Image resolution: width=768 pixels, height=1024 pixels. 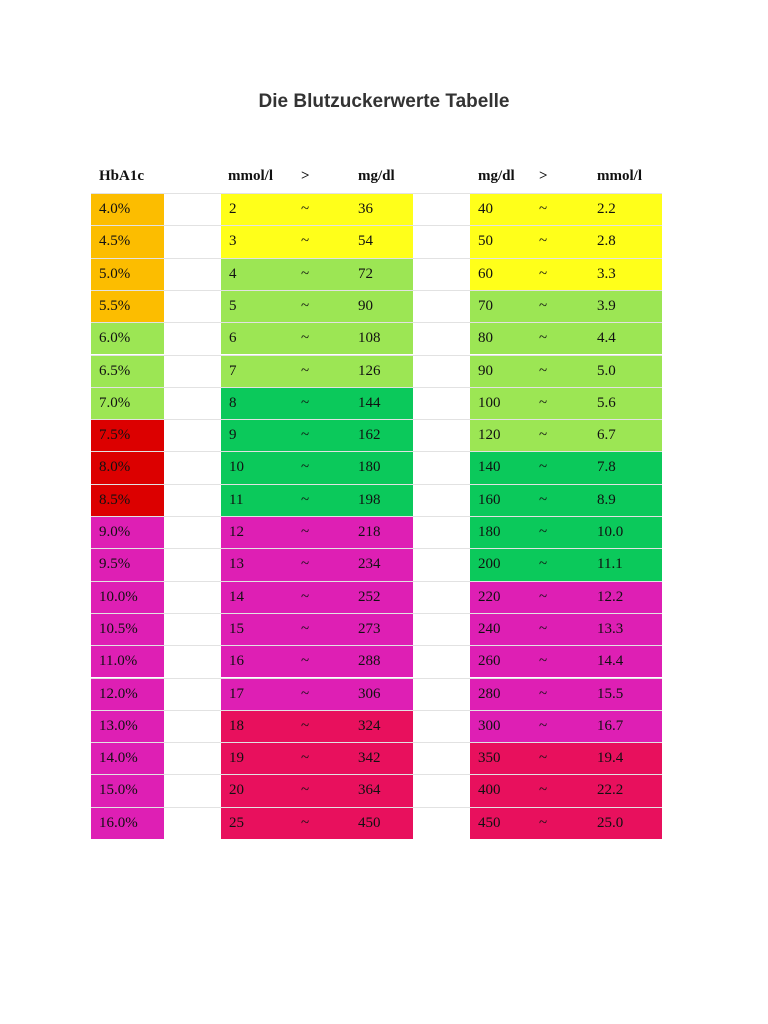 I want to click on table-row: 10.0% 14 ~252 220 ~12.2, so click(x=384, y=596).